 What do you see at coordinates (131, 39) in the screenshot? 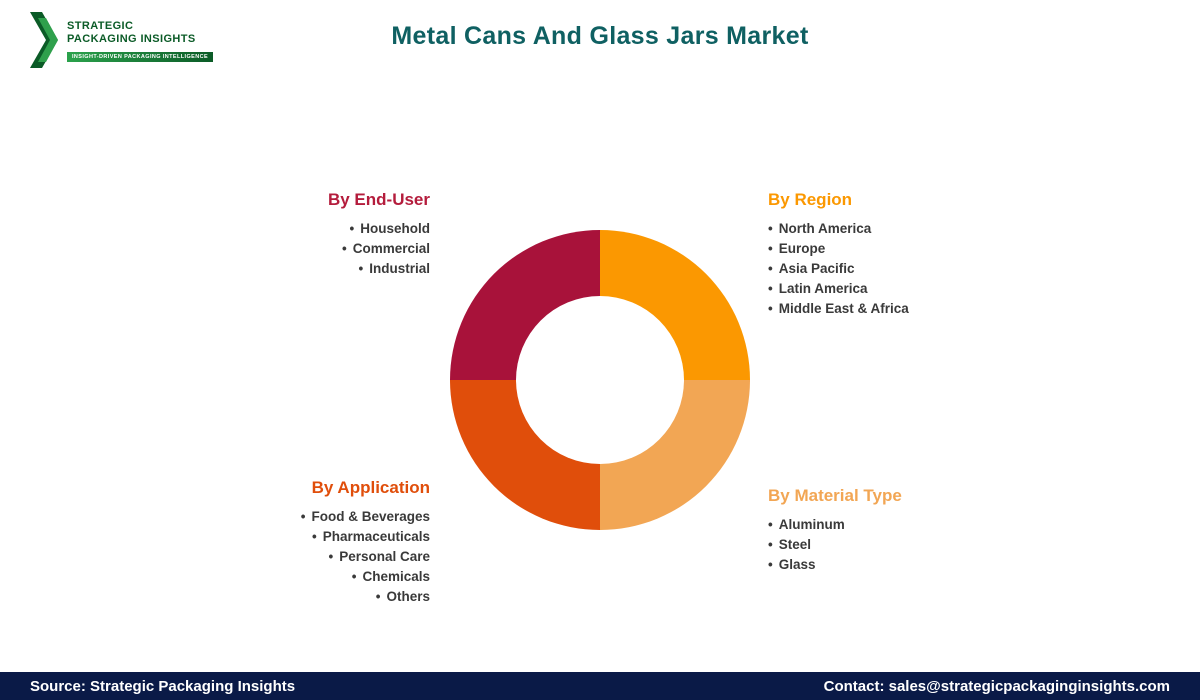
I see `brand-name-line2: PACKAGING INSIGHTS` at bounding box center [131, 39].